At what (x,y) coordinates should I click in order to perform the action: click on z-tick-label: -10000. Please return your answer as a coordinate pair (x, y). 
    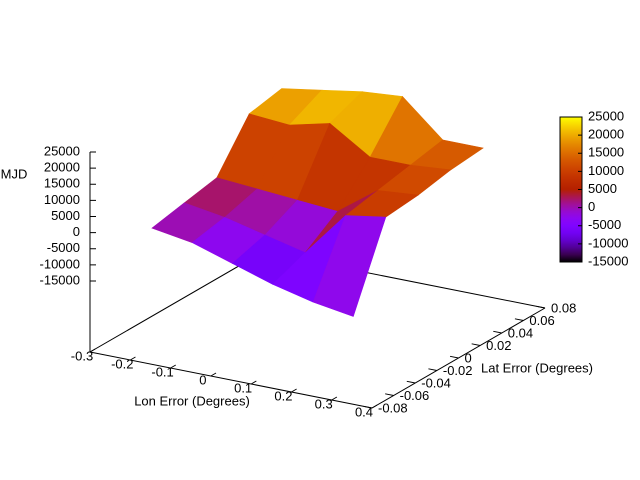
    Looking at the image, I should click on (60, 263).